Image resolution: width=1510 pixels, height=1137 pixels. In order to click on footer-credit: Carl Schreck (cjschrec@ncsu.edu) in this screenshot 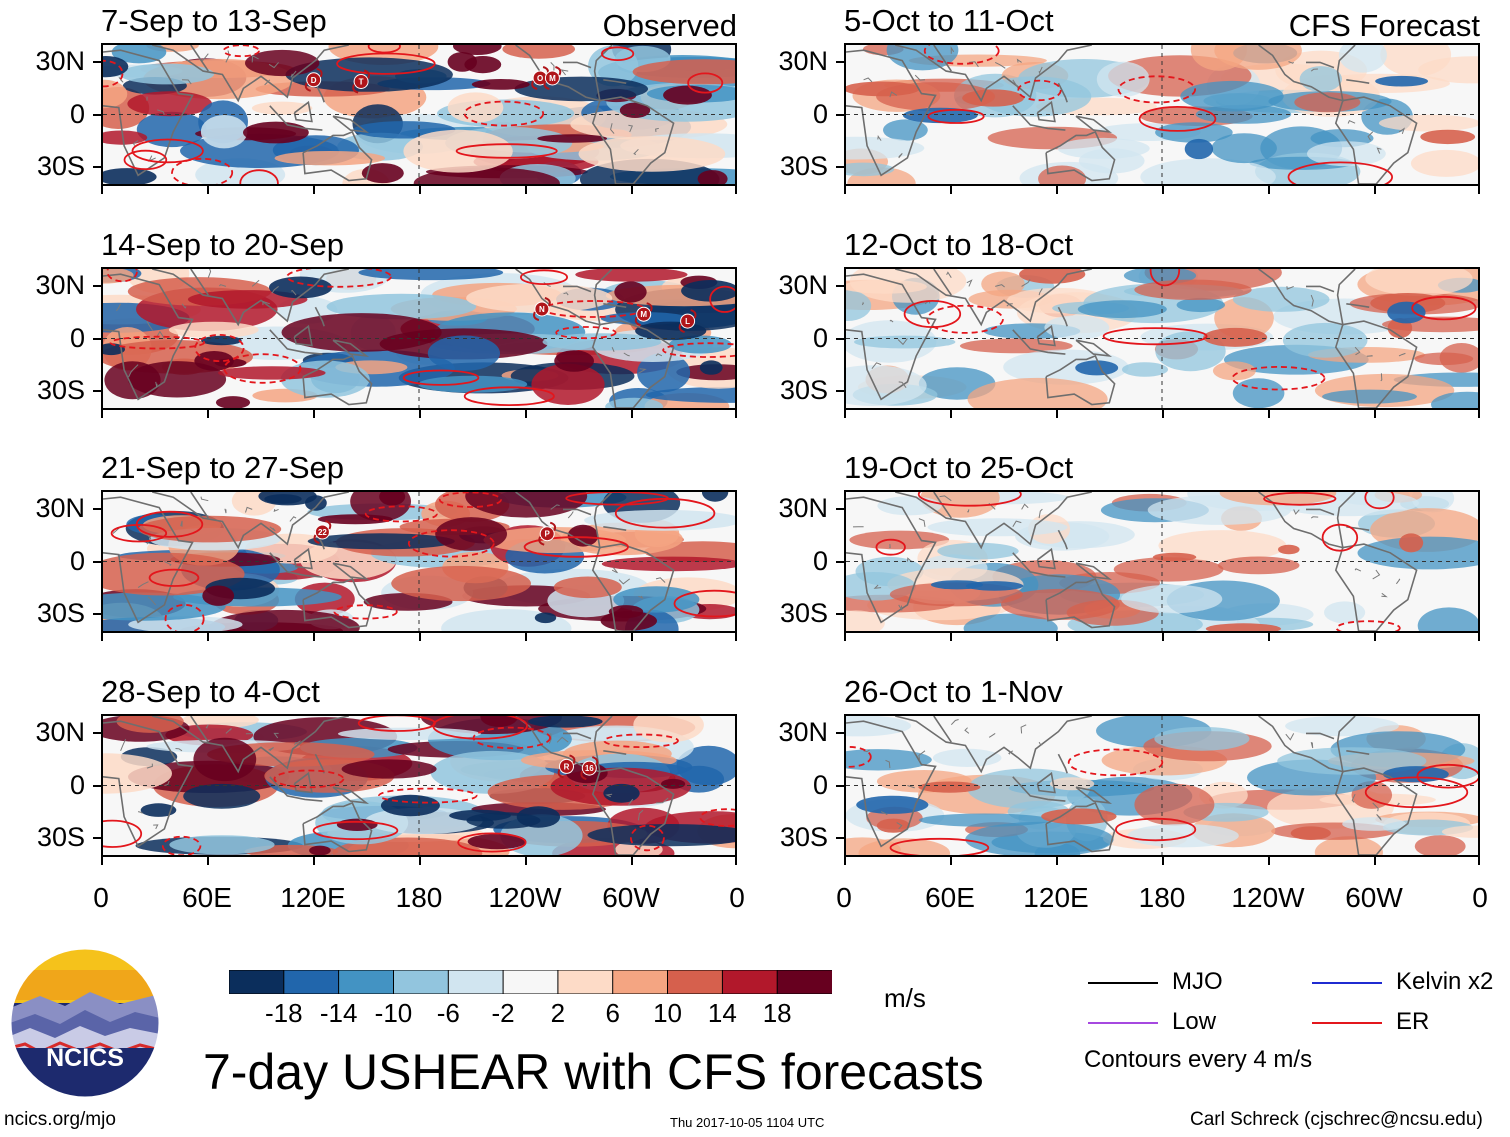, I will do `click(1336, 1119)`.